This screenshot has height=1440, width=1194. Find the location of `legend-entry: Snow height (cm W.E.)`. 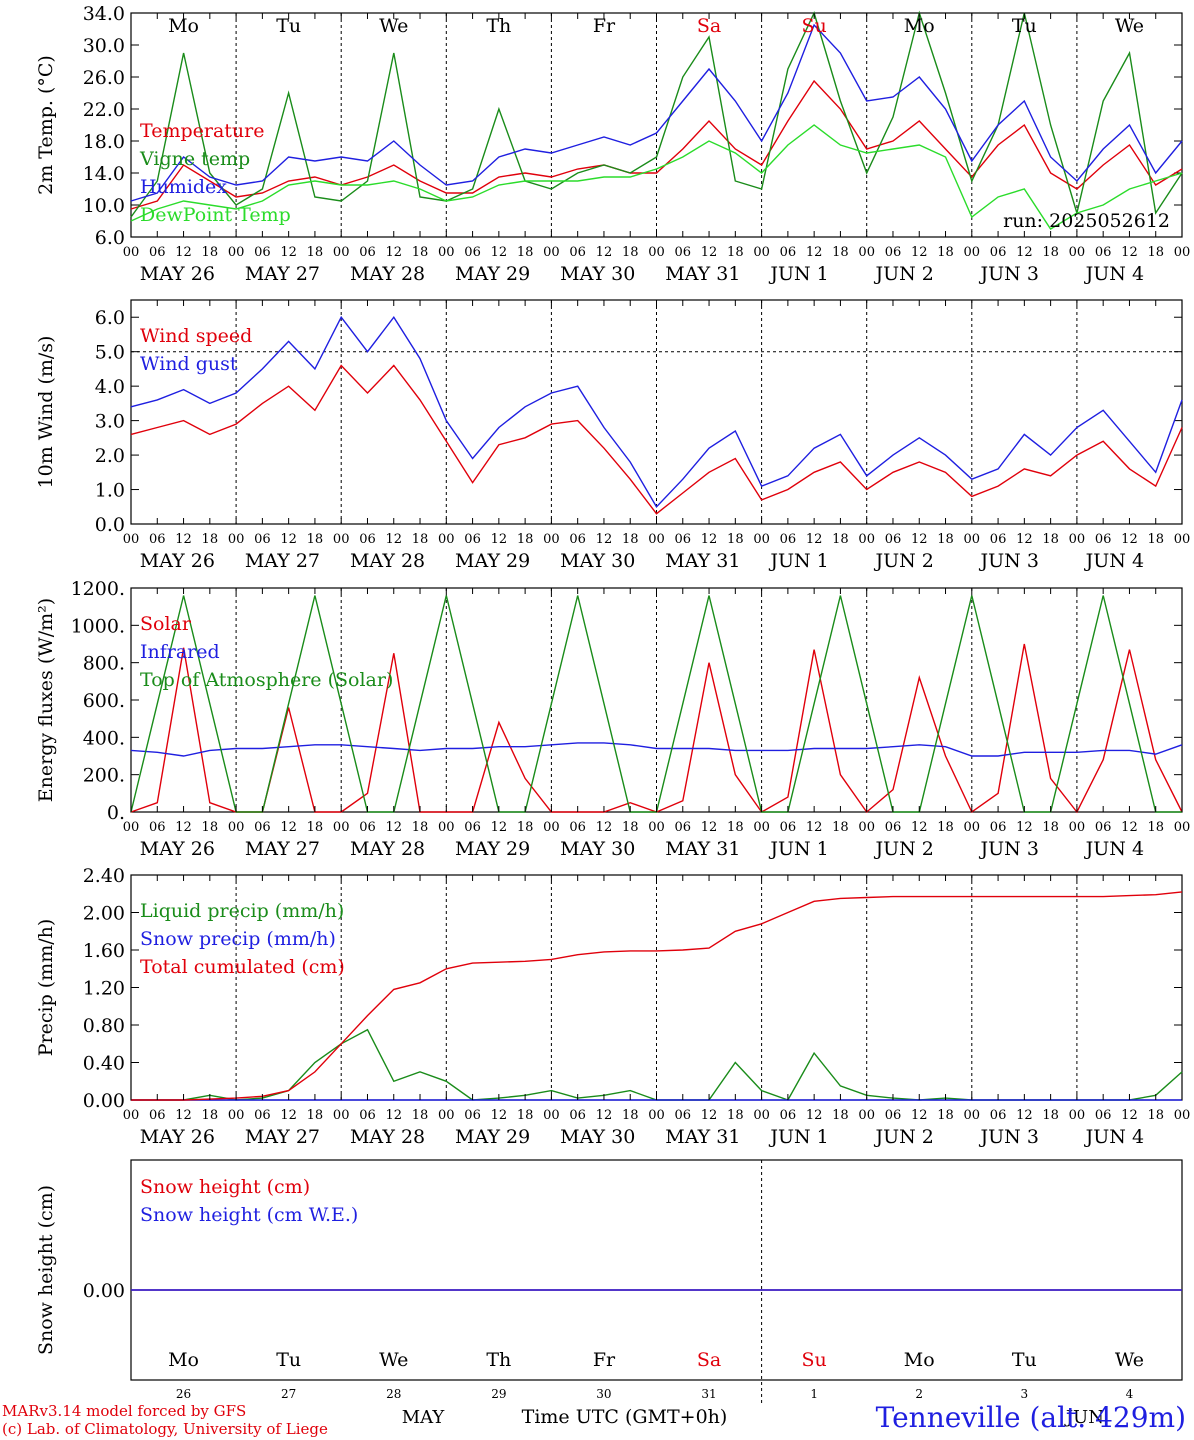

legend-entry: Snow height (cm W.E.) is located at coordinates (249, 1215).